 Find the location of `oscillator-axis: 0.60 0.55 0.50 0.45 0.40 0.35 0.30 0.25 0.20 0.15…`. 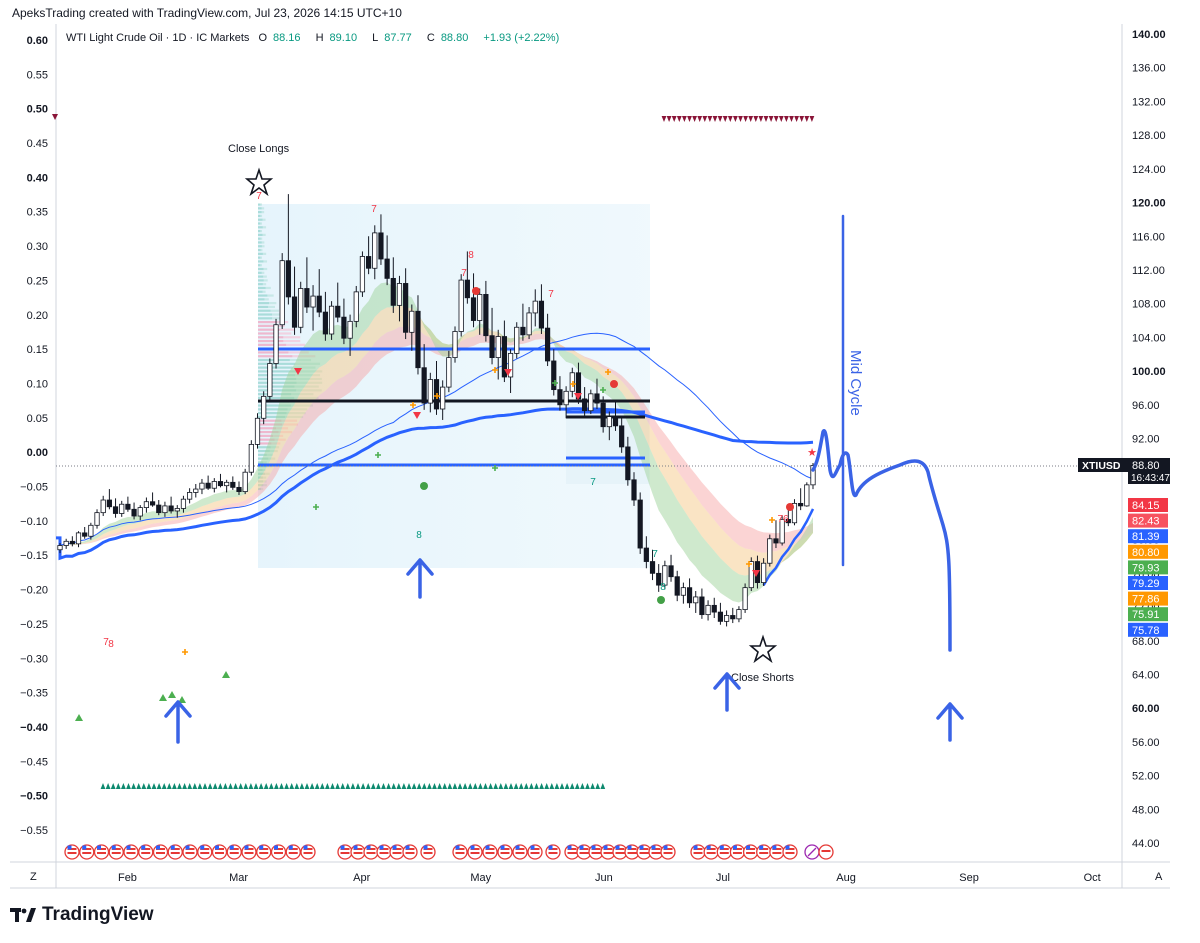

oscillator-axis: 0.60 0.55 0.50 0.45 0.40 0.35 0.30 0.25 0.20 0.15… is located at coordinates (34, 436).